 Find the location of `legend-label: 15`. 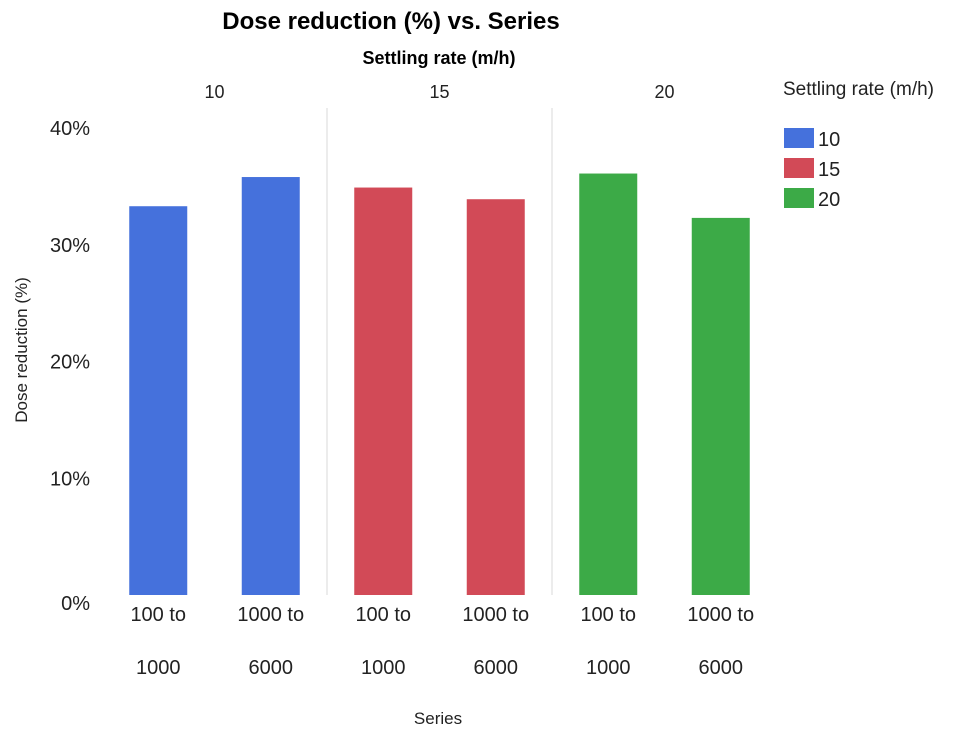

legend-label: 15 is located at coordinates (829, 170).